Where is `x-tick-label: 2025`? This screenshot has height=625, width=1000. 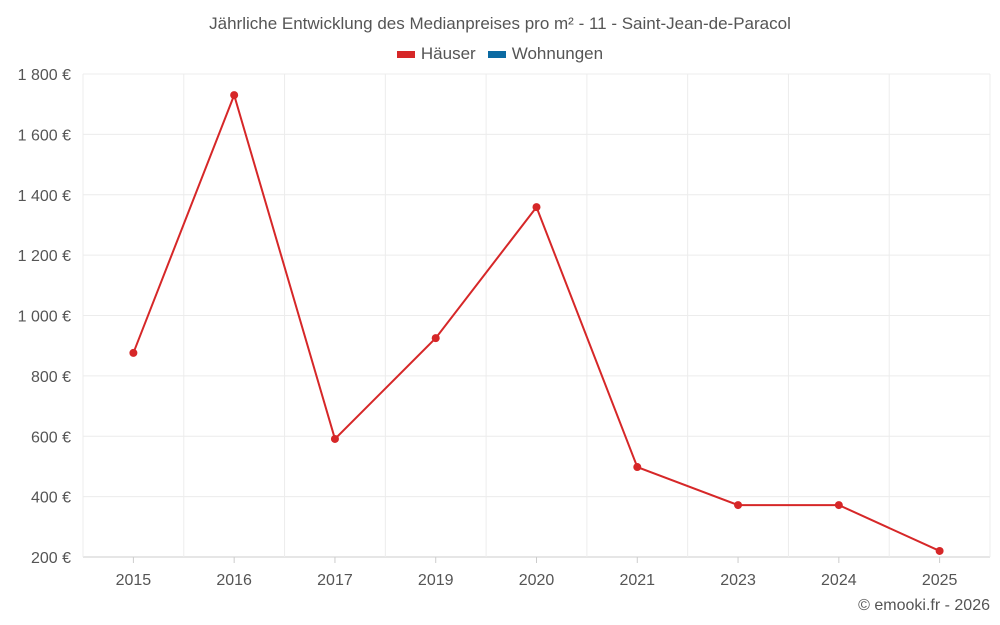 x-tick-label: 2025 is located at coordinates (940, 580).